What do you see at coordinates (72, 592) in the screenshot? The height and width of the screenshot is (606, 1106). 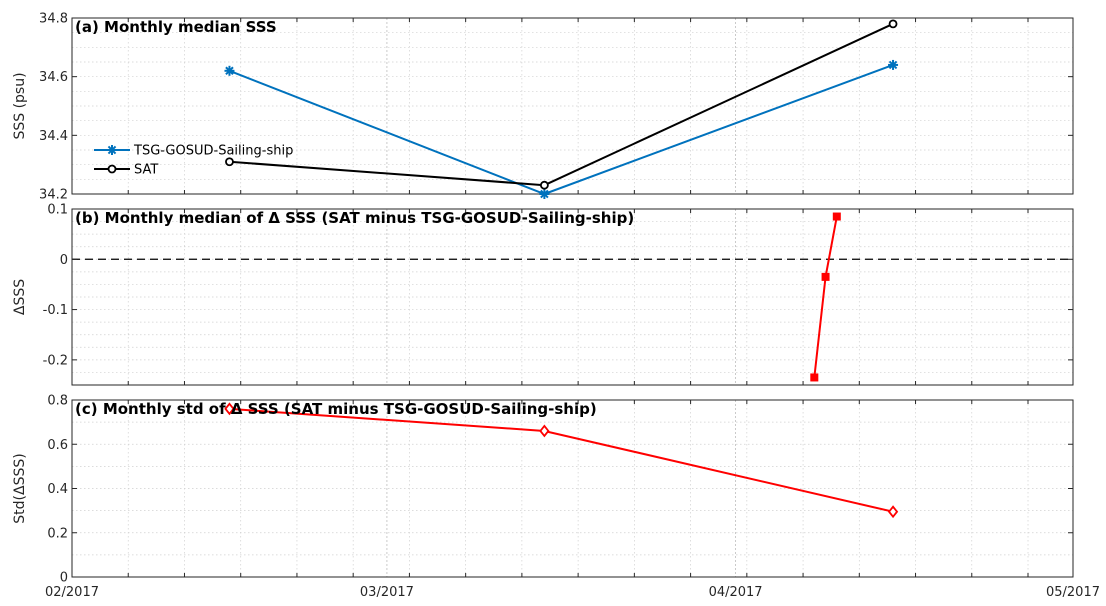 I see `x-tick-label: 02/2017` at bounding box center [72, 592].